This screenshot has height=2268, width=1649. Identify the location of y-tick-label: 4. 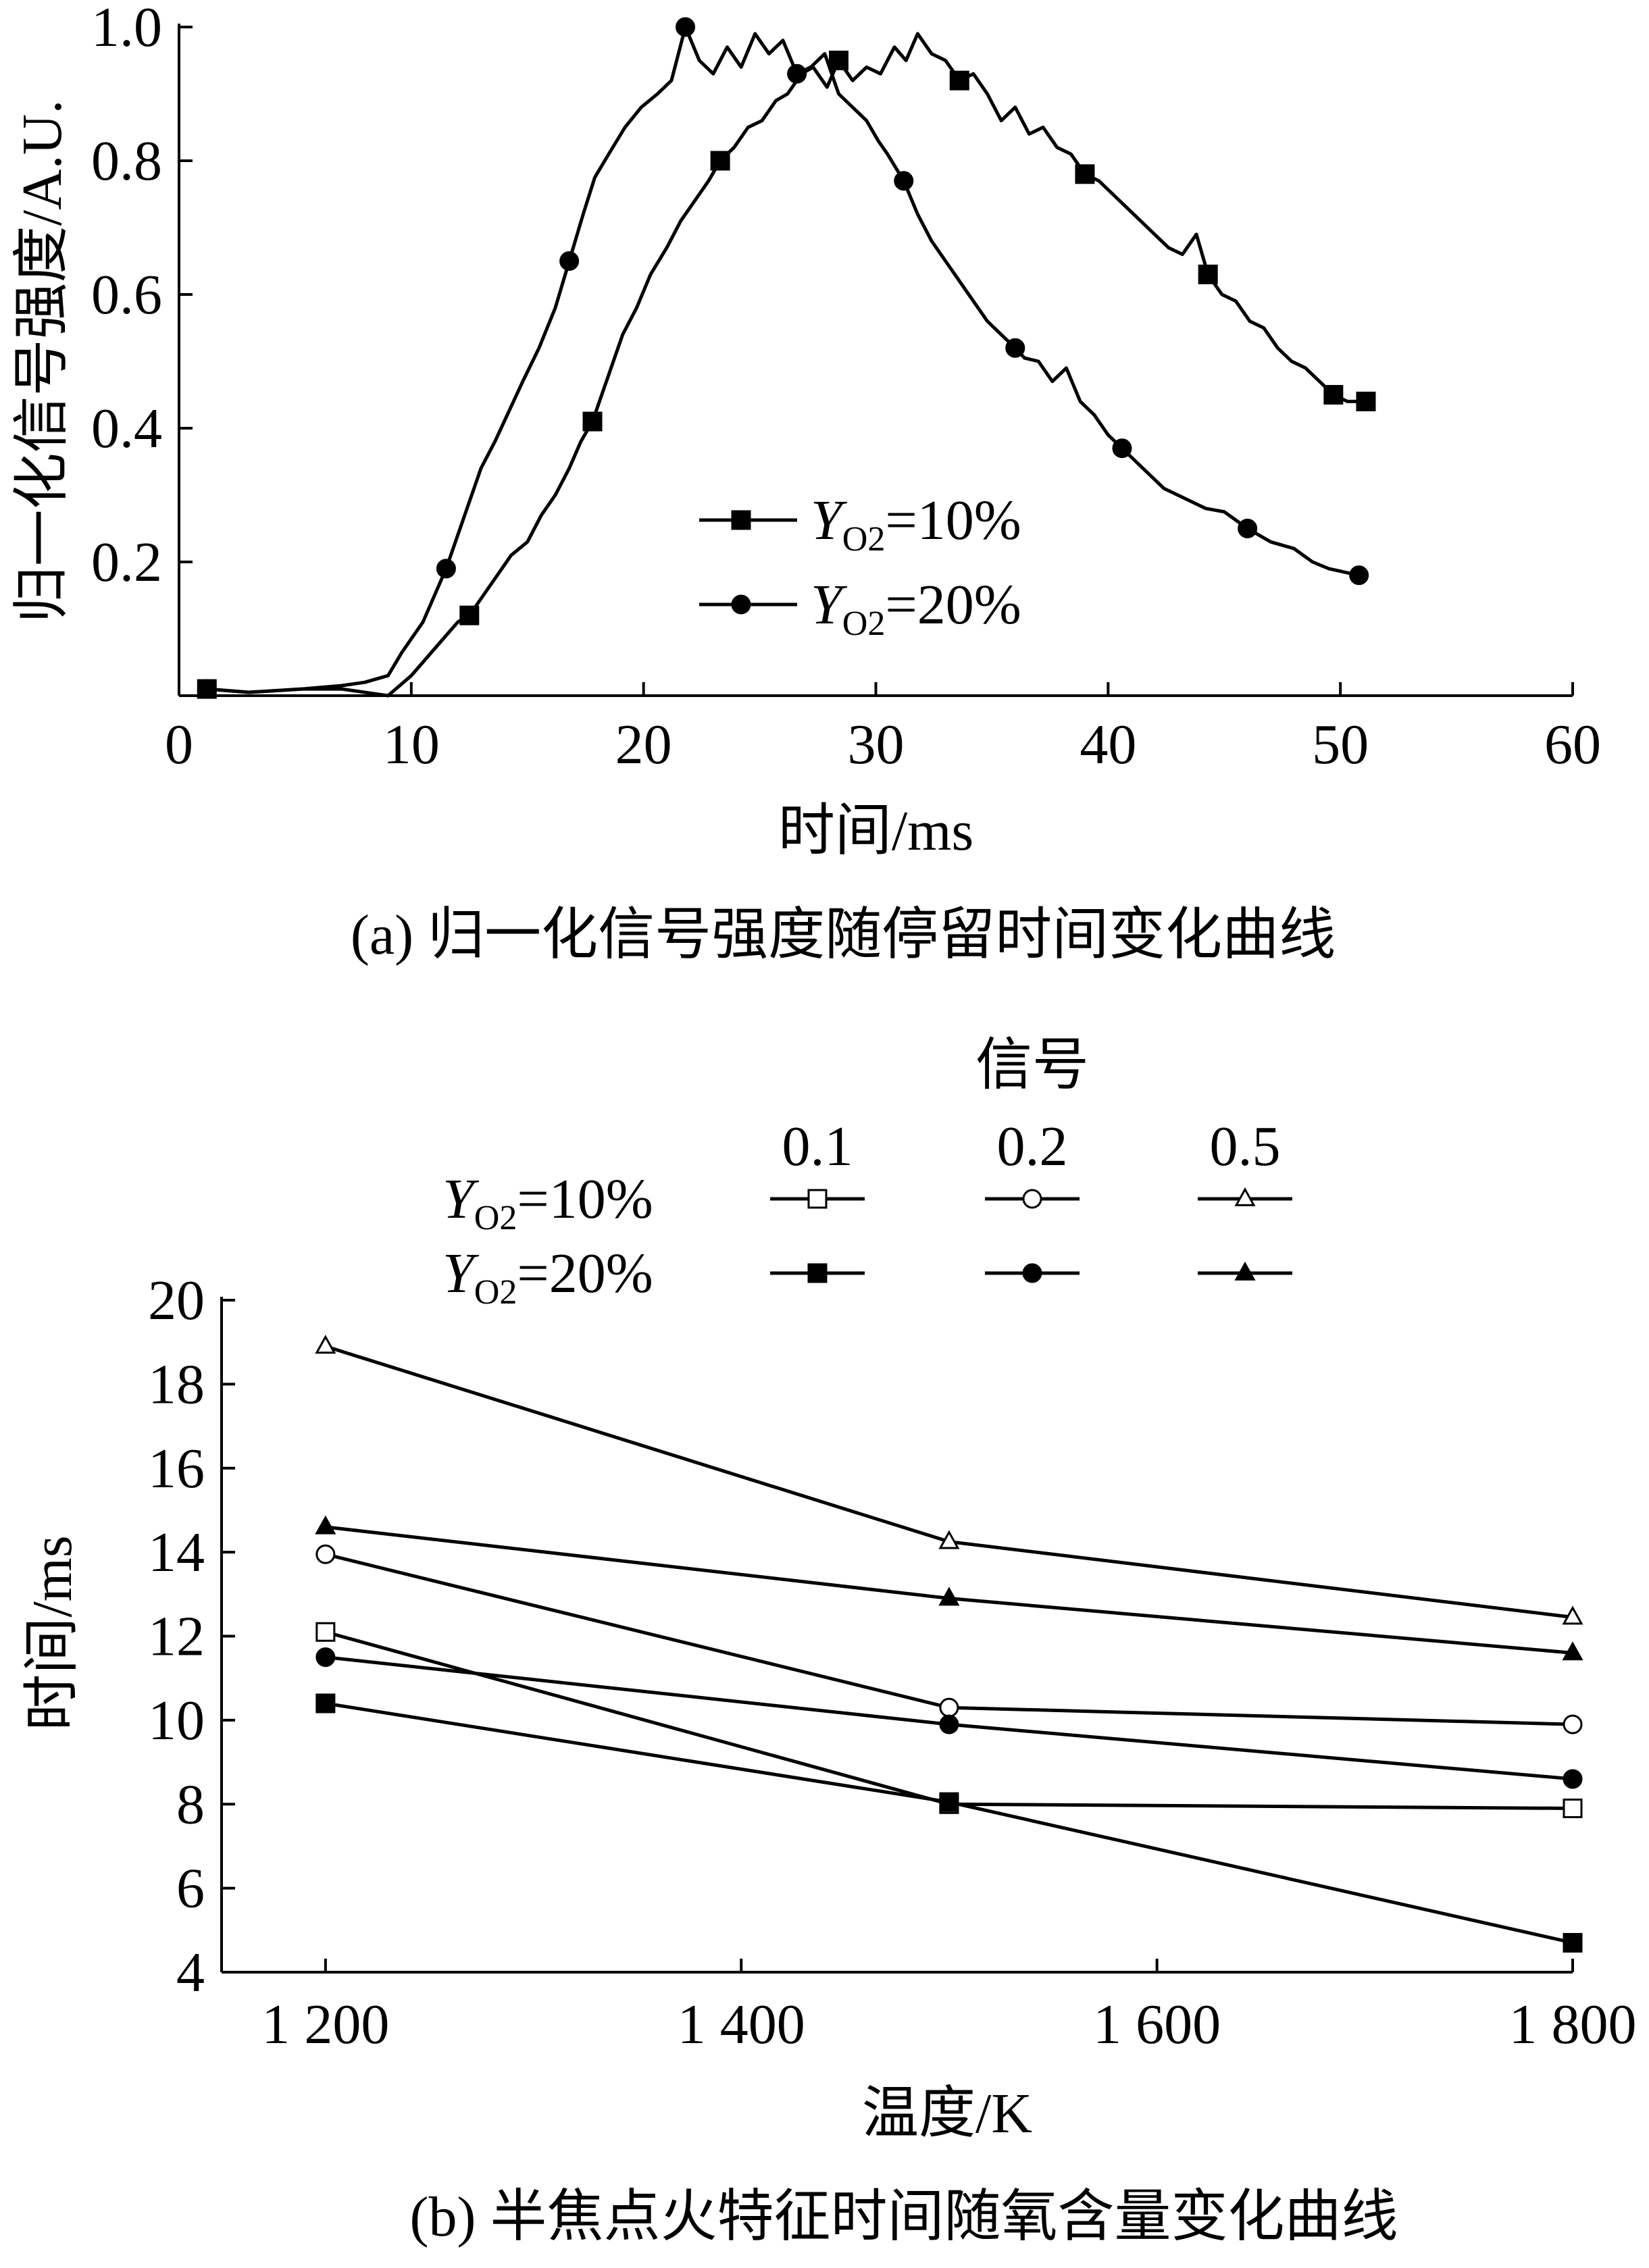
(190, 1972).